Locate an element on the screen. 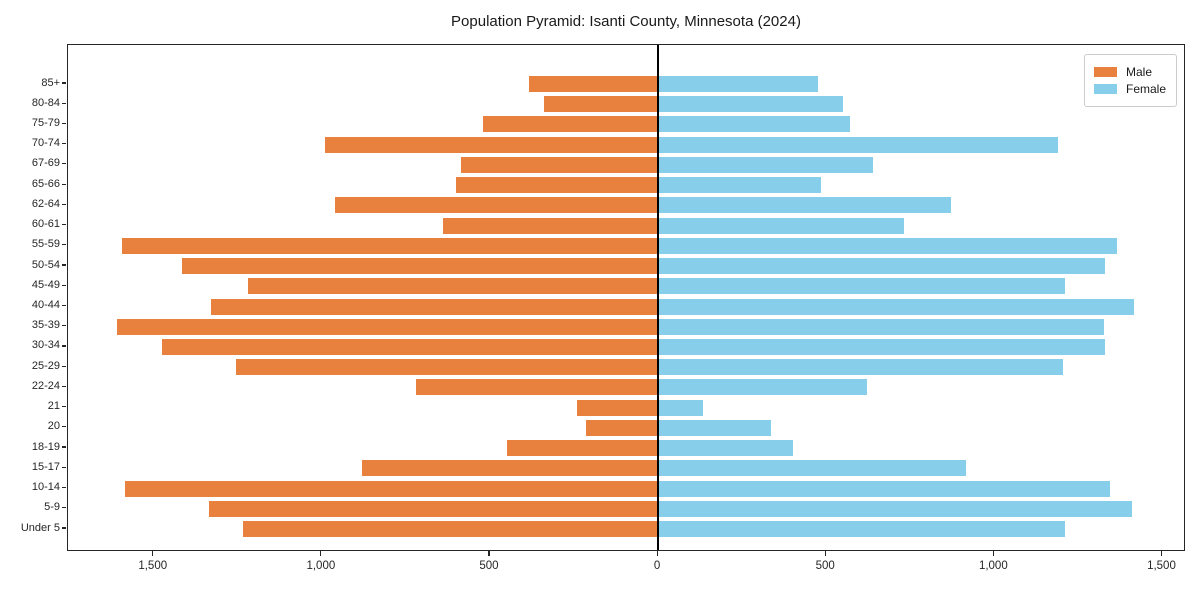 Image resolution: width=1200 pixels, height=600 pixels. y-axis-label: 5-9 is located at coordinates (52, 507).